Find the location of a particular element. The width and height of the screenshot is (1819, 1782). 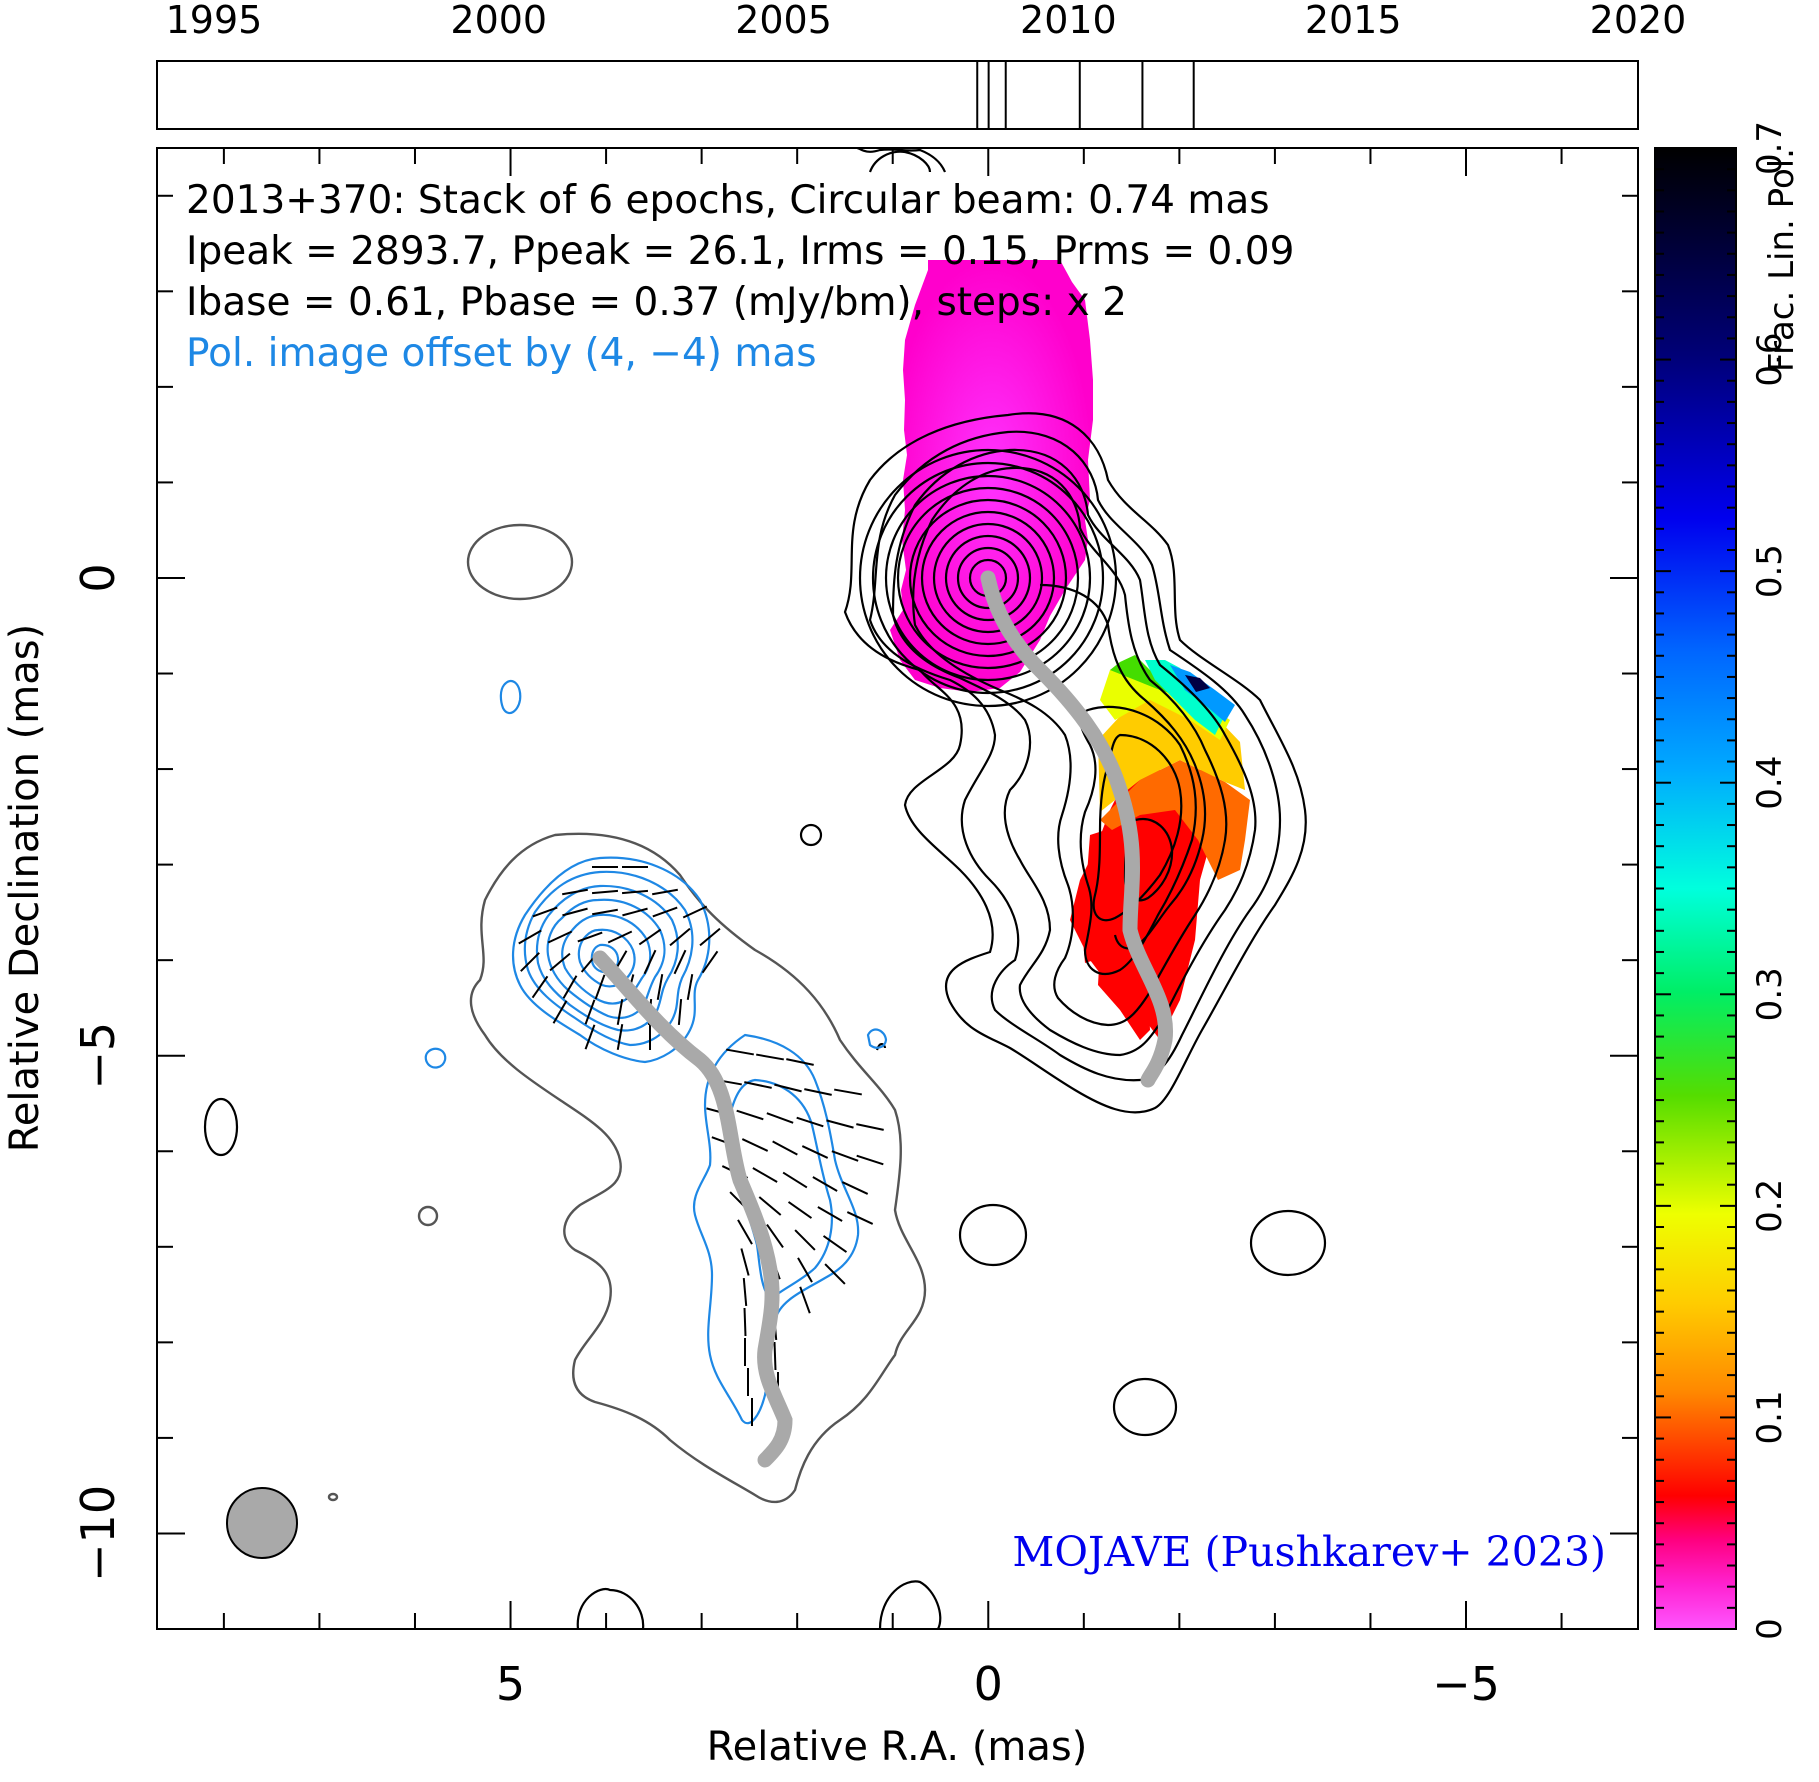

jet-orange-region is located at coordinates (1175, 820).